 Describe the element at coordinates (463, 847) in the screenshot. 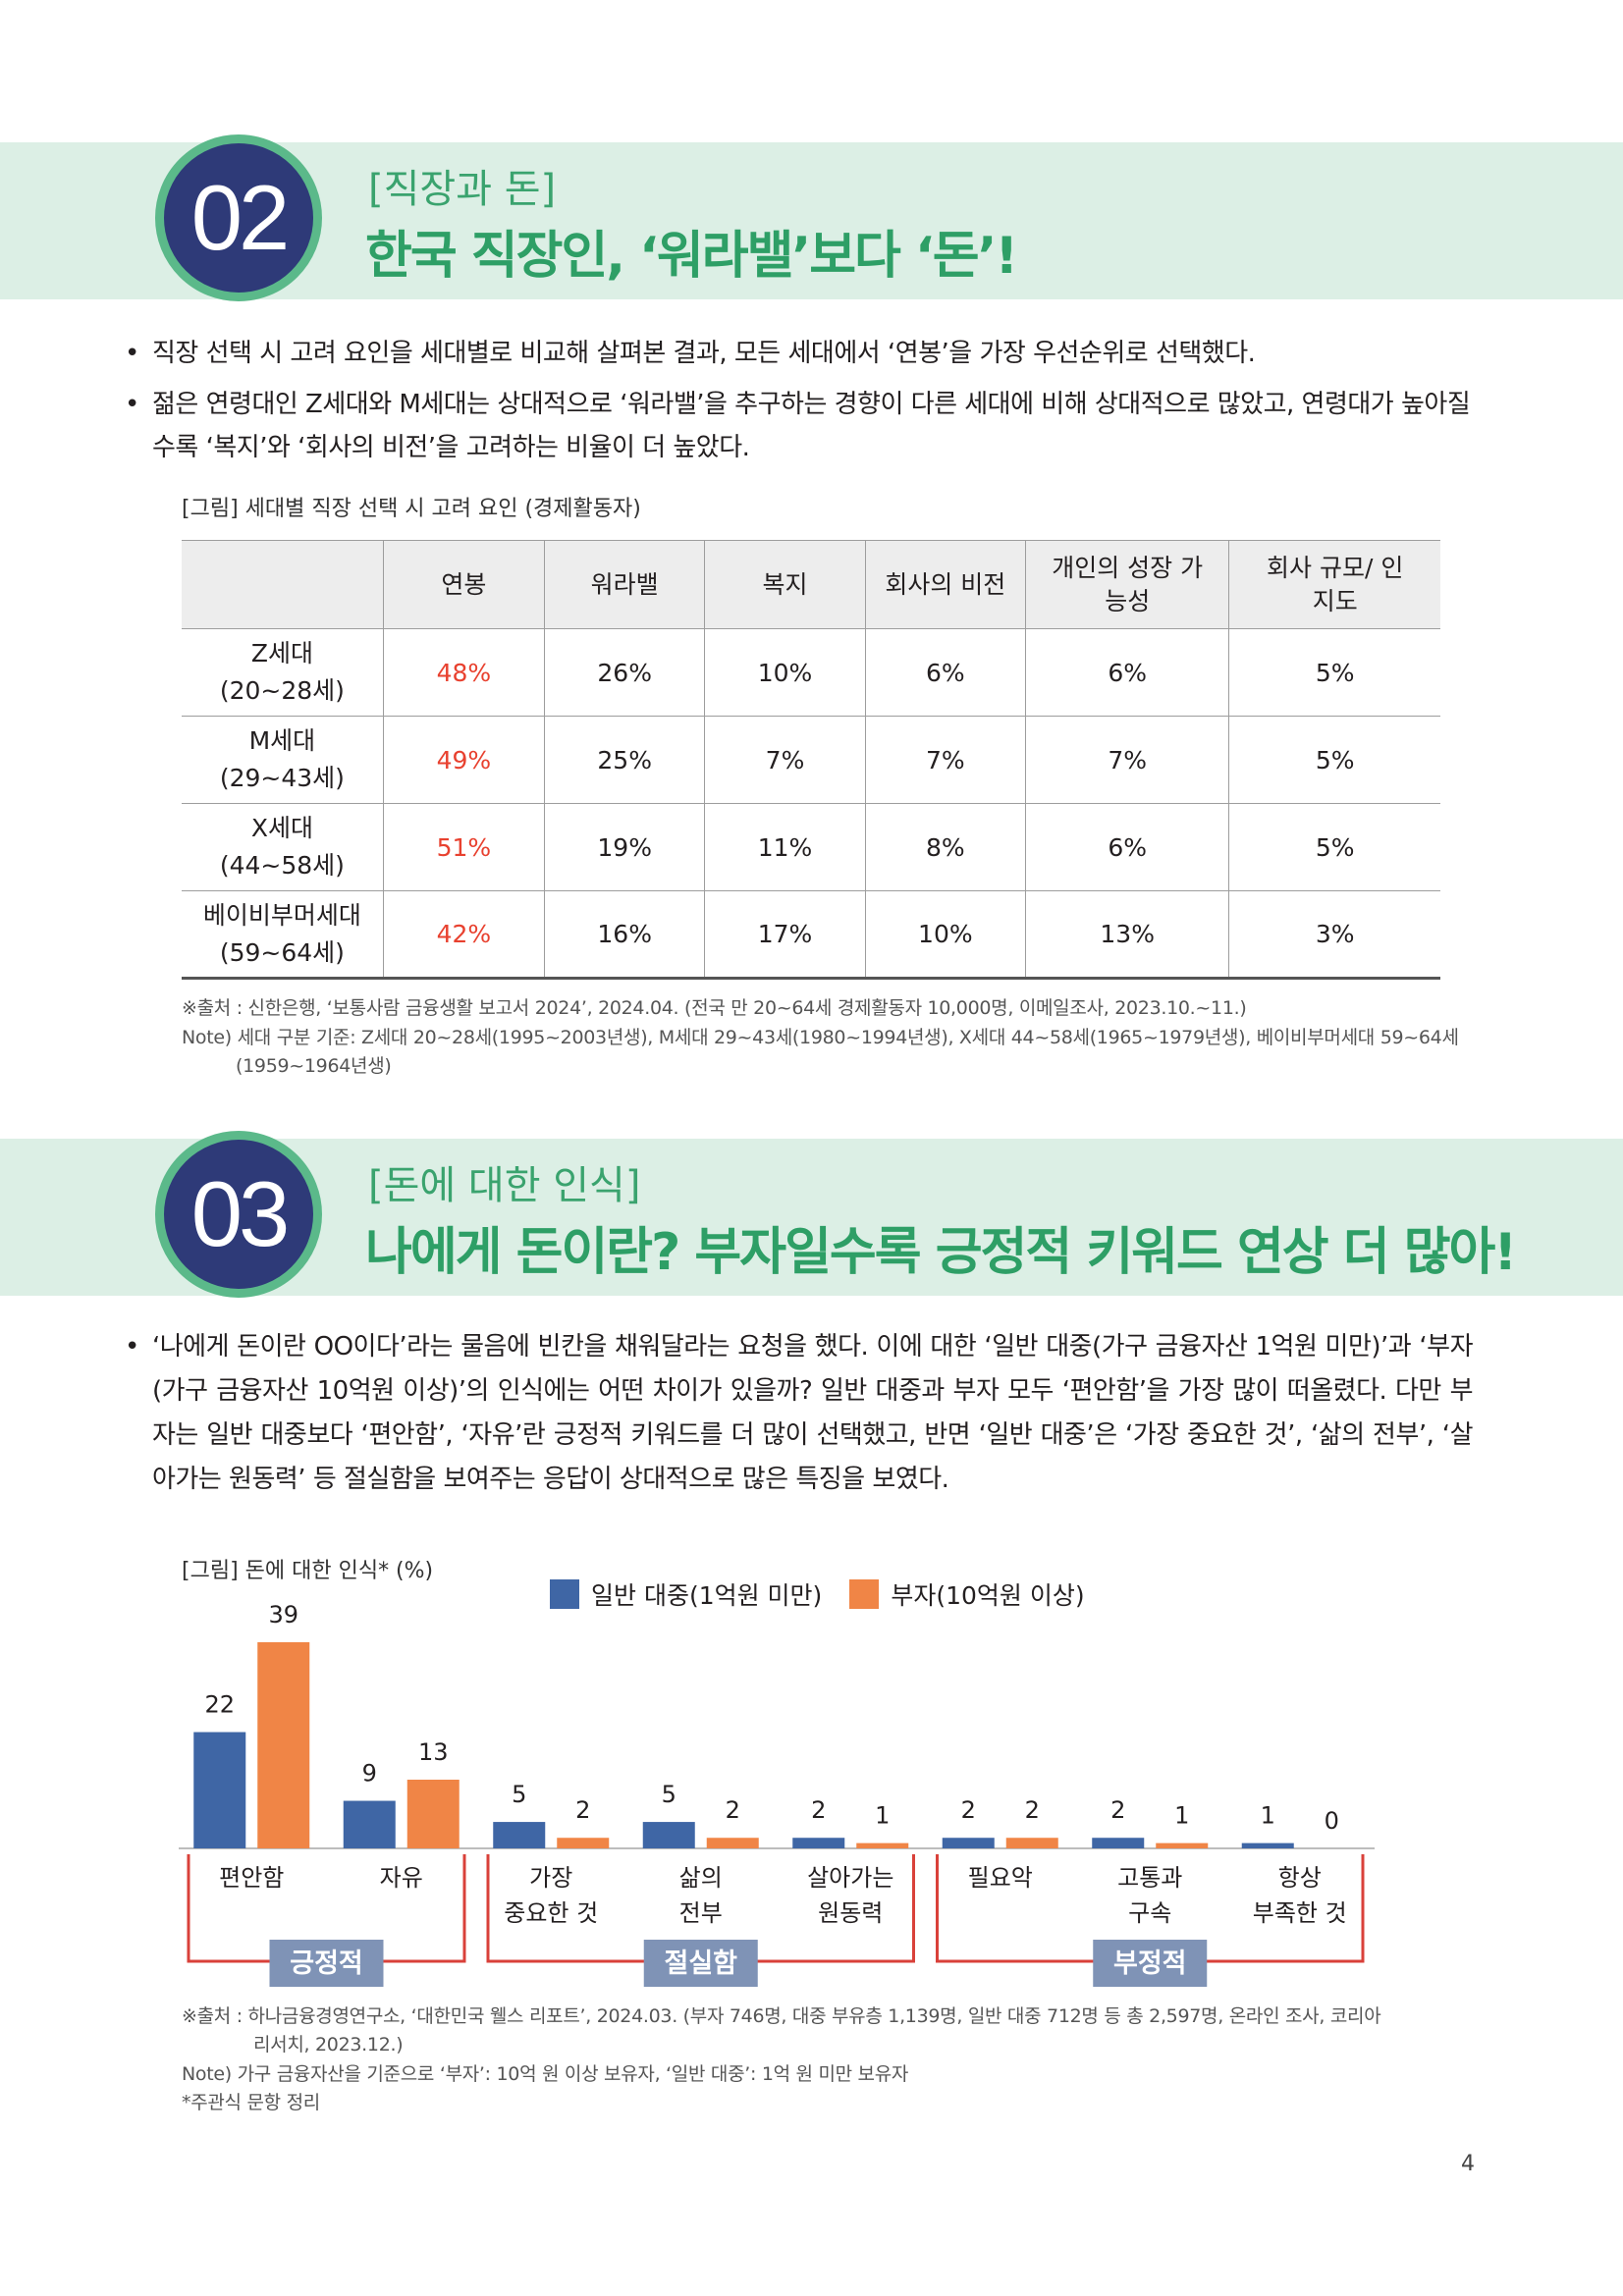

I see `value-cell: 51%` at that location.